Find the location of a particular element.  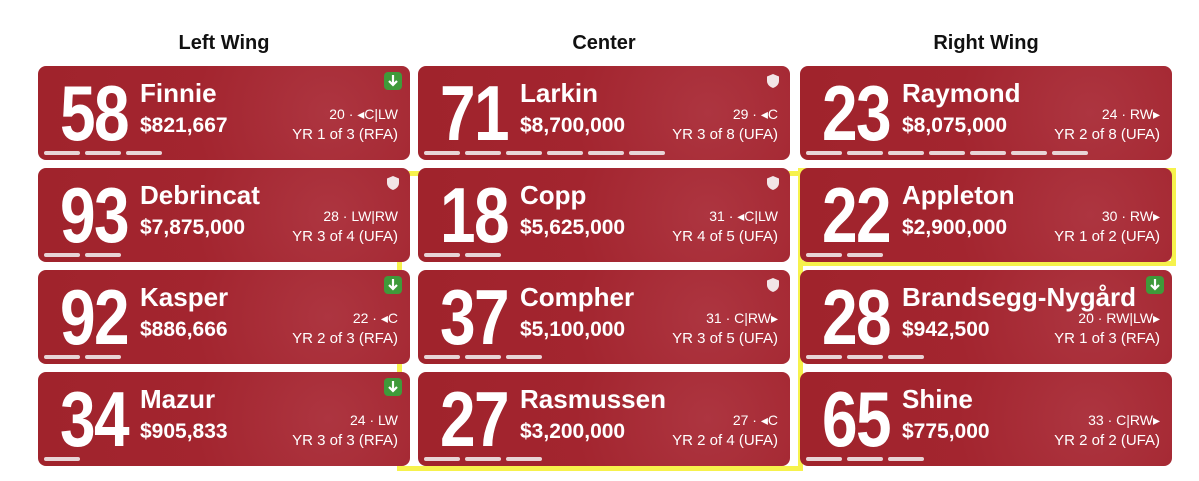

player-contract: YR 2 of 8 (UFA) is located at coordinates (1107, 134).